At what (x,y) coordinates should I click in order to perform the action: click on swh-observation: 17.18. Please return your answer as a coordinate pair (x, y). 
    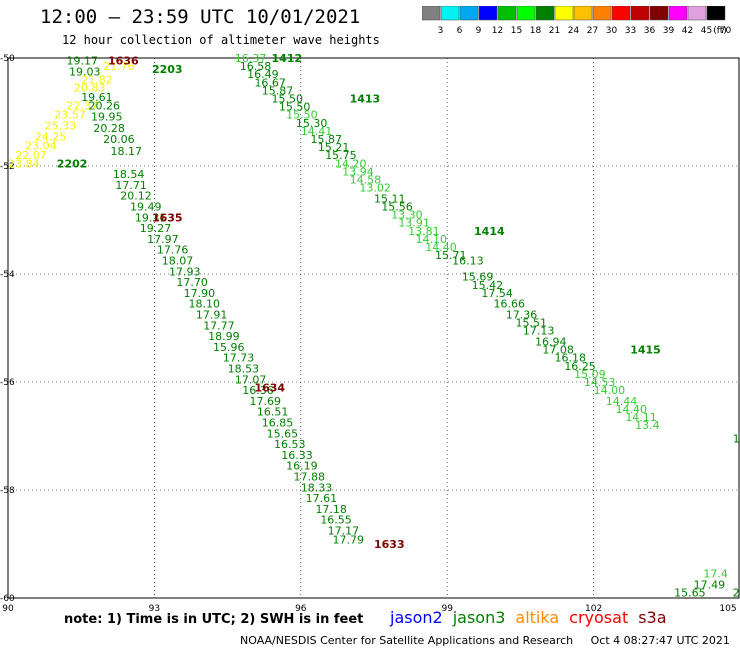
    Looking at the image, I should click on (331, 509).